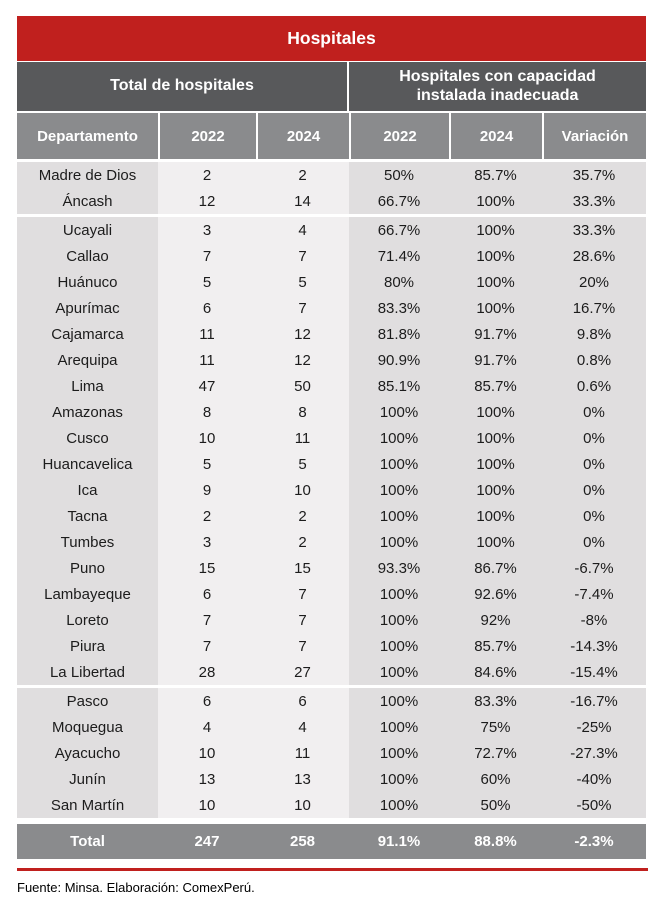 The height and width of the screenshot is (905, 663). What do you see at coordinates (87, 594) in the screenshot?
I see `cell-departamento: Lambayeque` at bounding box center [87, 594].